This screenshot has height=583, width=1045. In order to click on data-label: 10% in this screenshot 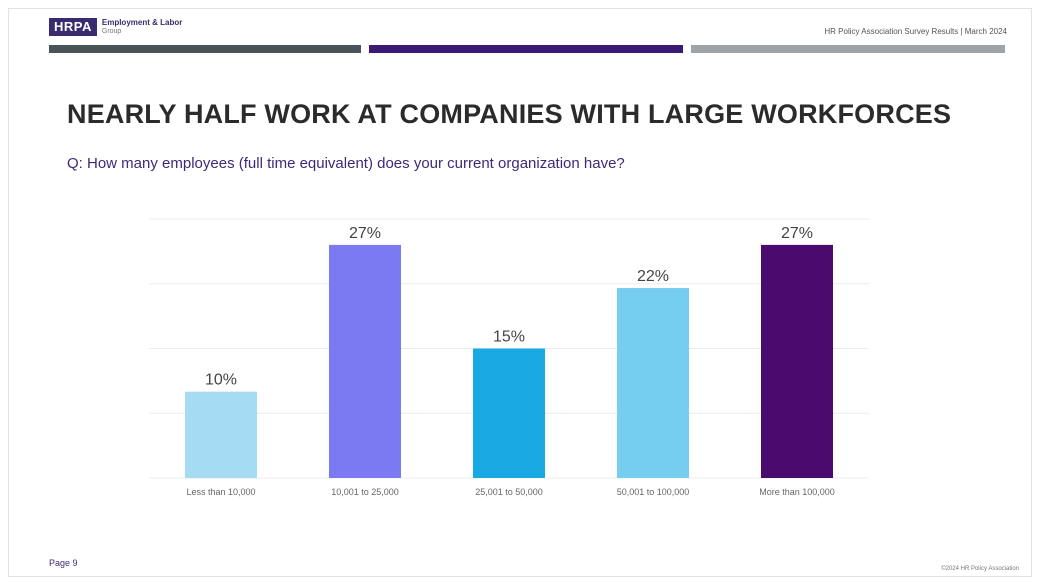, I will do `click(221, 380)`.